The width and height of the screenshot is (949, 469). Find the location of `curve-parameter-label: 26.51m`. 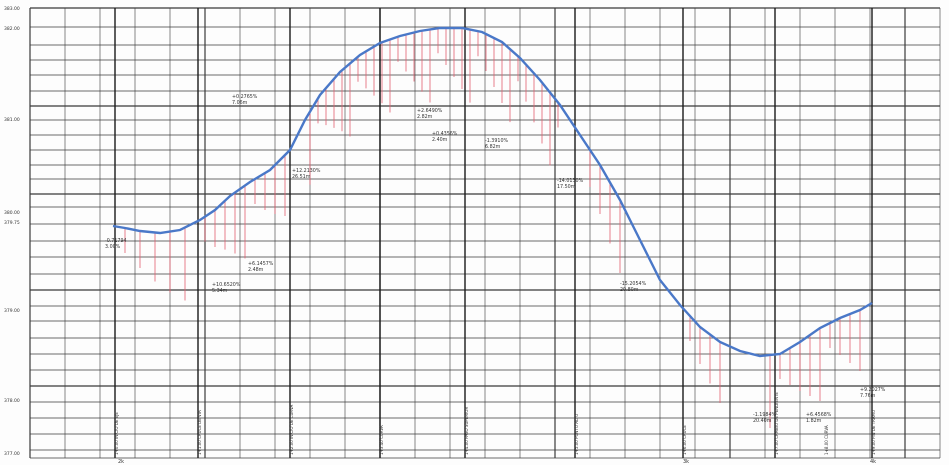

curve-parameter-label: 26.51m is located at coordinates (301, 177).